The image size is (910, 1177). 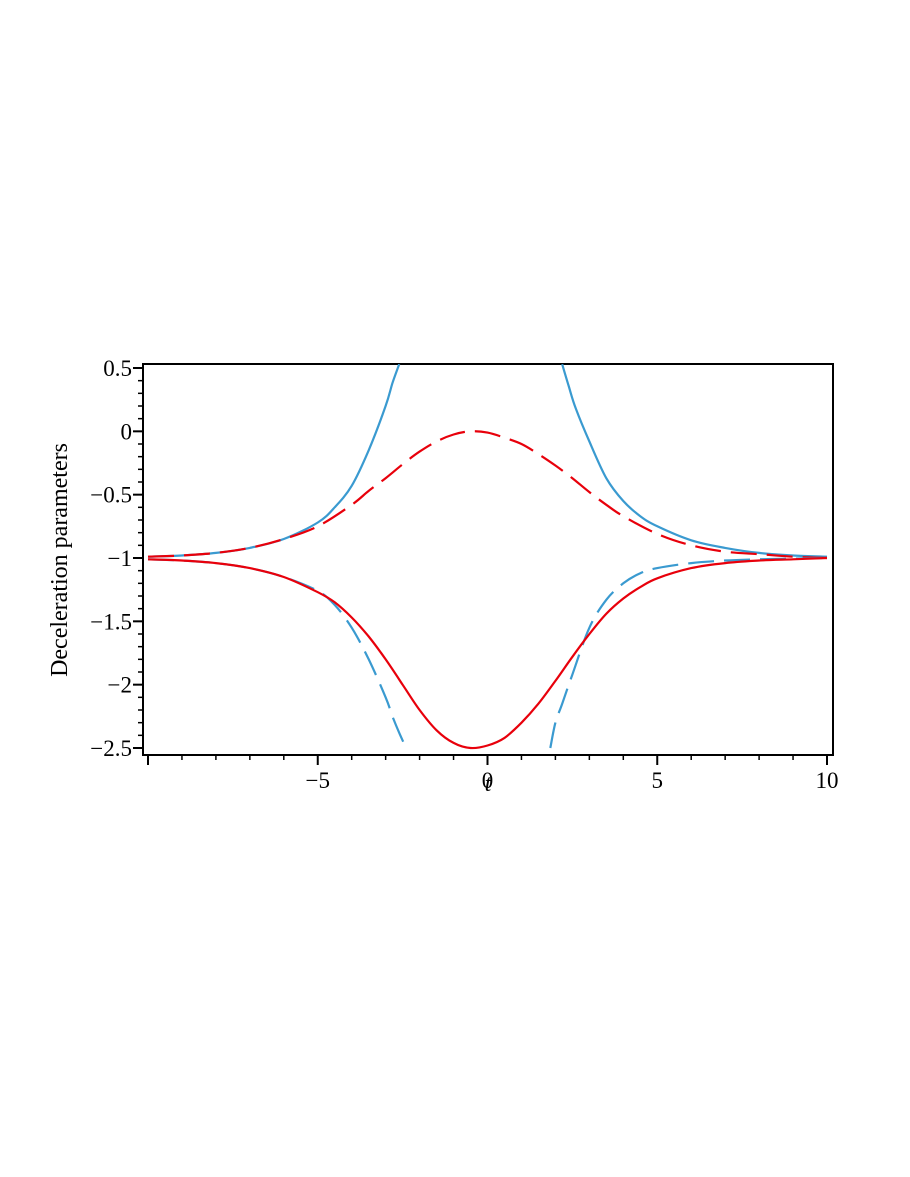 What do you see at coordinates (127, 431) in the screenshot?
I see `y-tick-label: 0` at bounding box center [127, 431].